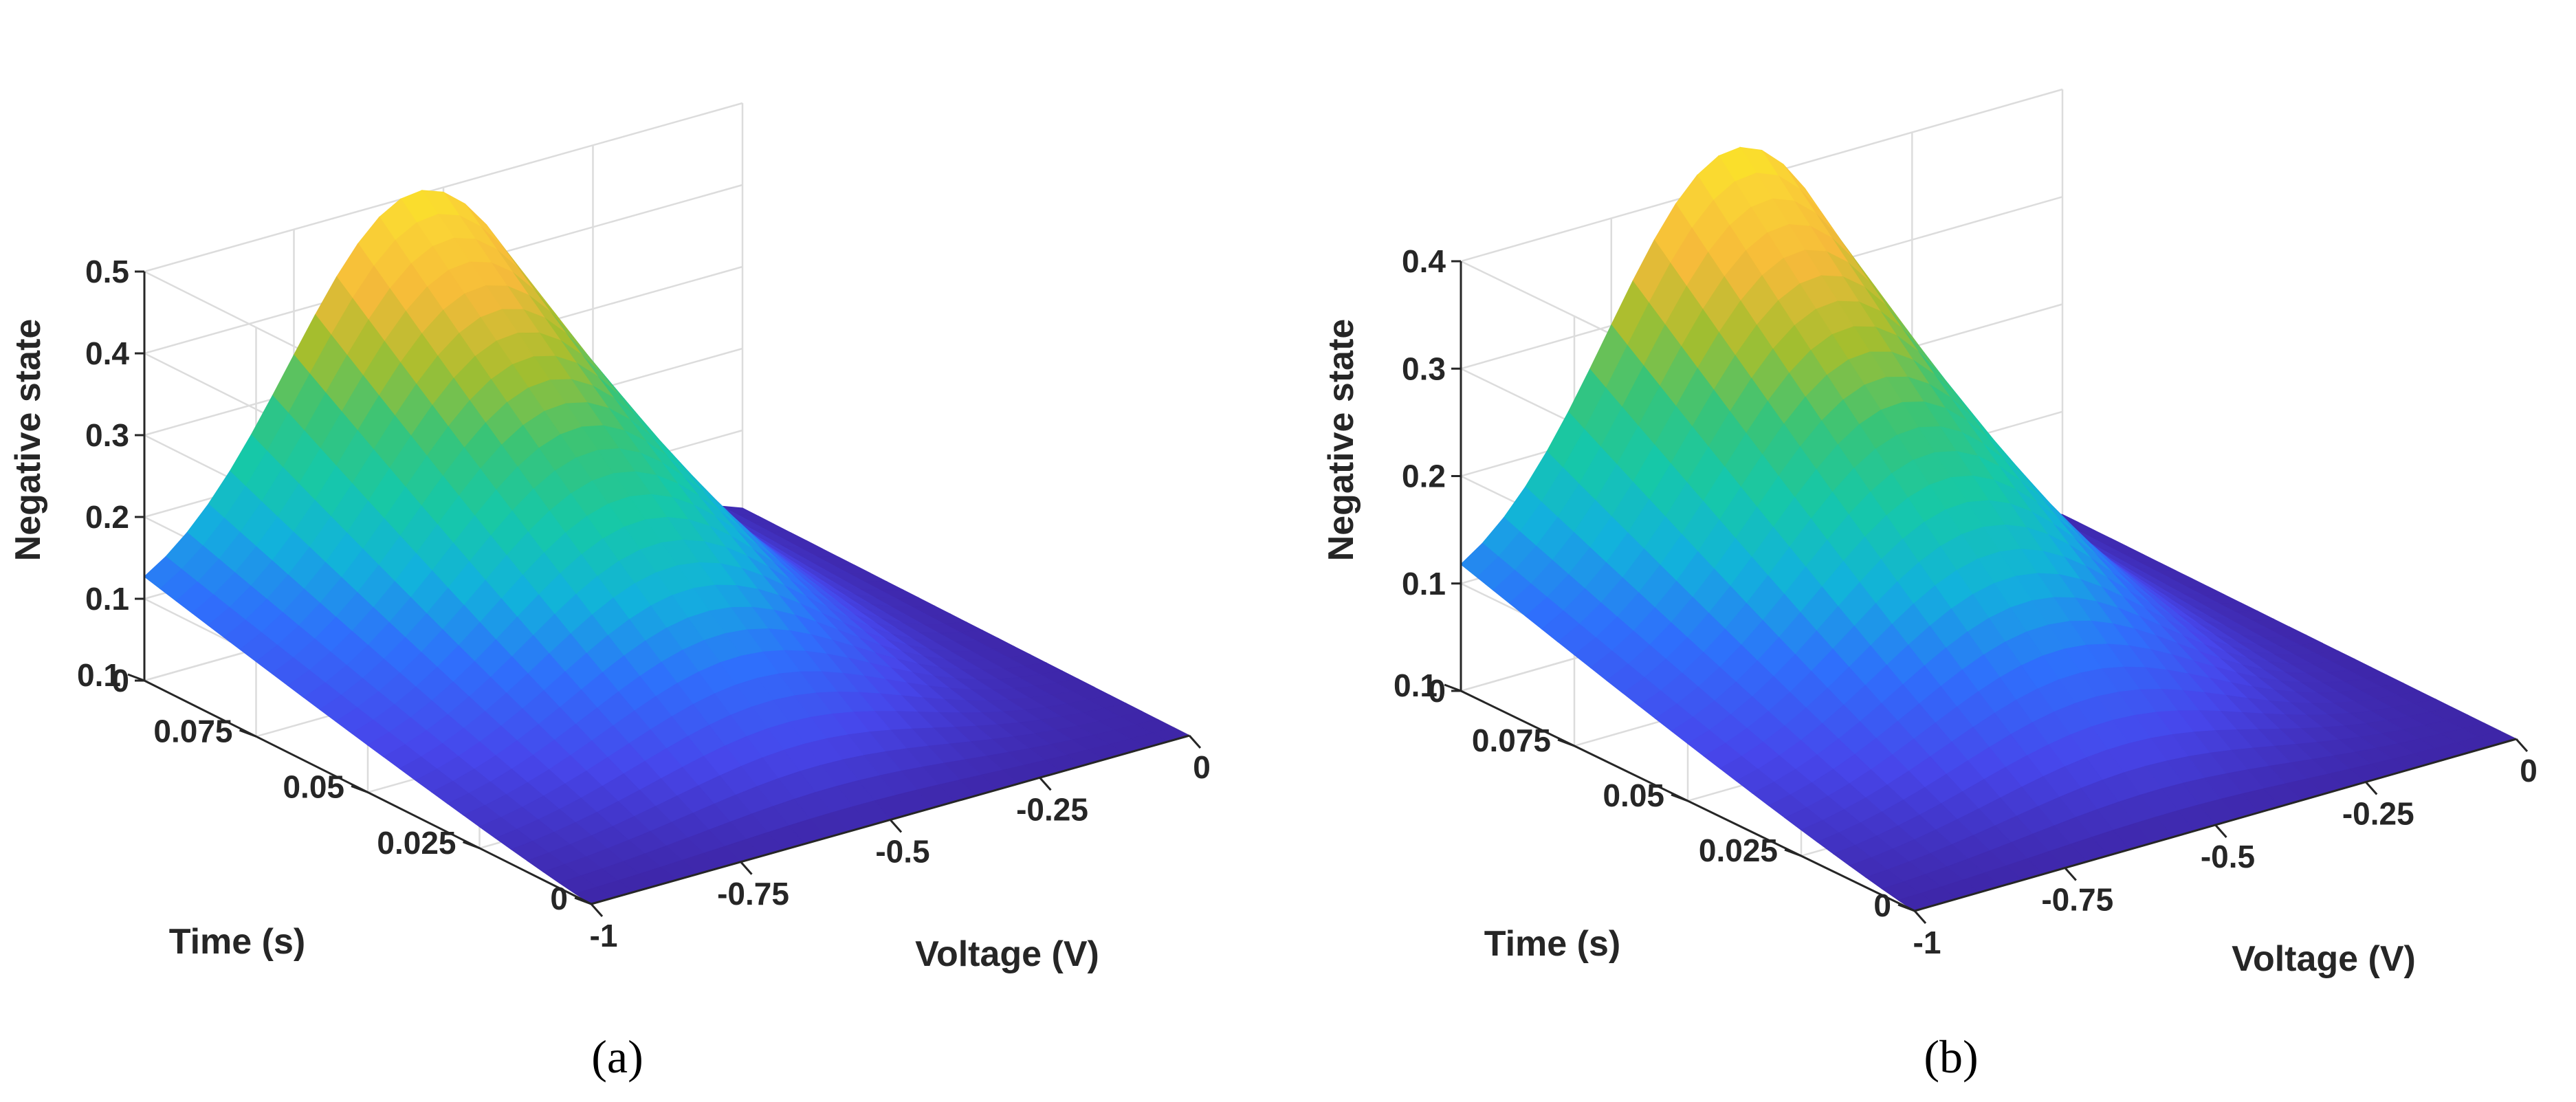 This screenshot has height=1102, width=2576. Describe the element at coordinates (28, 441) in the screenshot. I see `zlabel-a: Negative state` at that location.